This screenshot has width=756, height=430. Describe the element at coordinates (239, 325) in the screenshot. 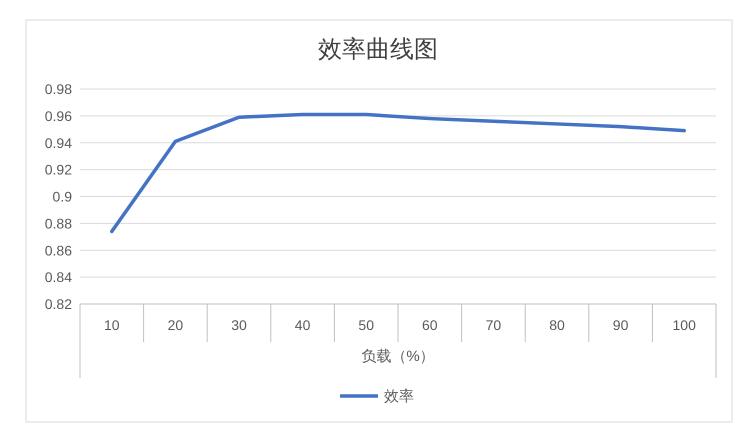

I see `x-tick-label: 30` at that location.